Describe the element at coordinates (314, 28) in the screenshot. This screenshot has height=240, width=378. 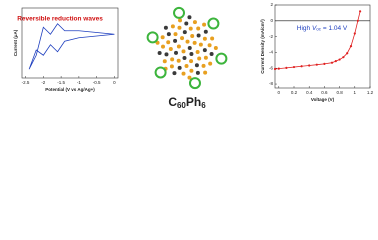
I see `annotation-part: V` at that location.